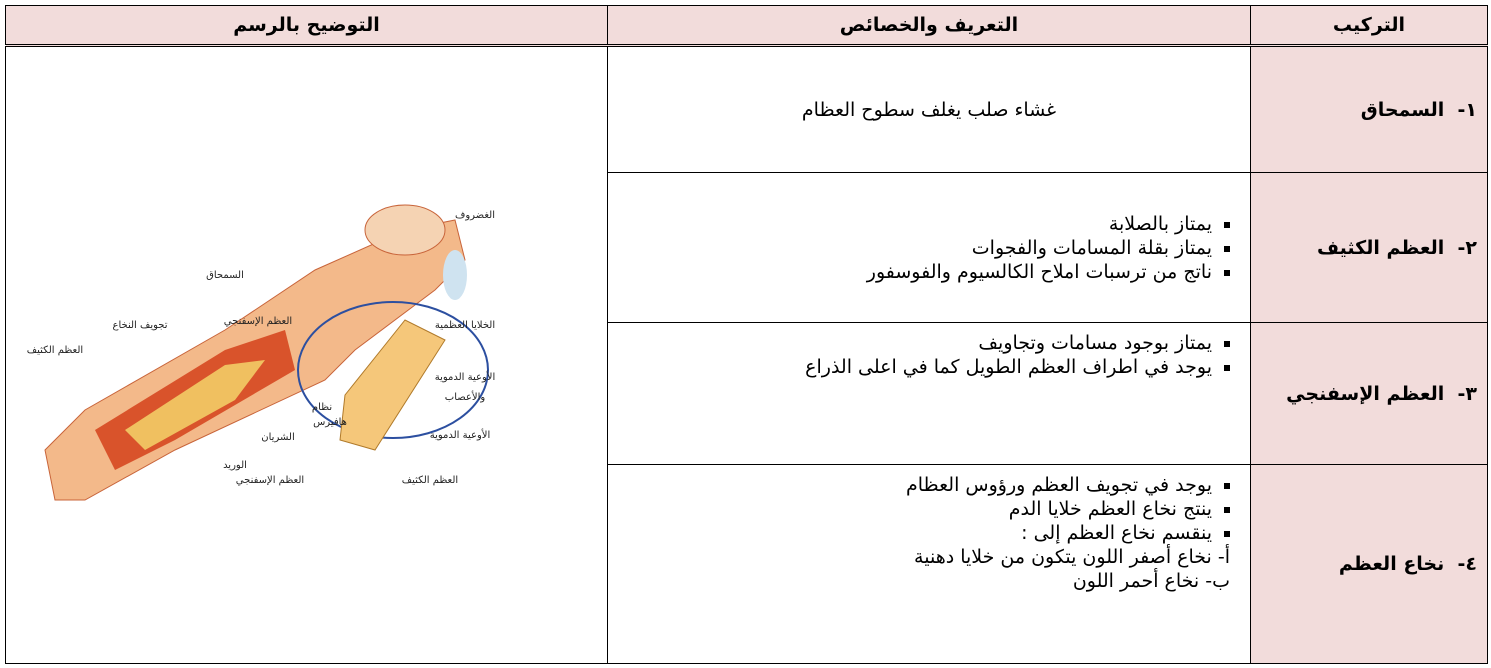  I want to click on diagram-label: الشريان, so click(277, 437).